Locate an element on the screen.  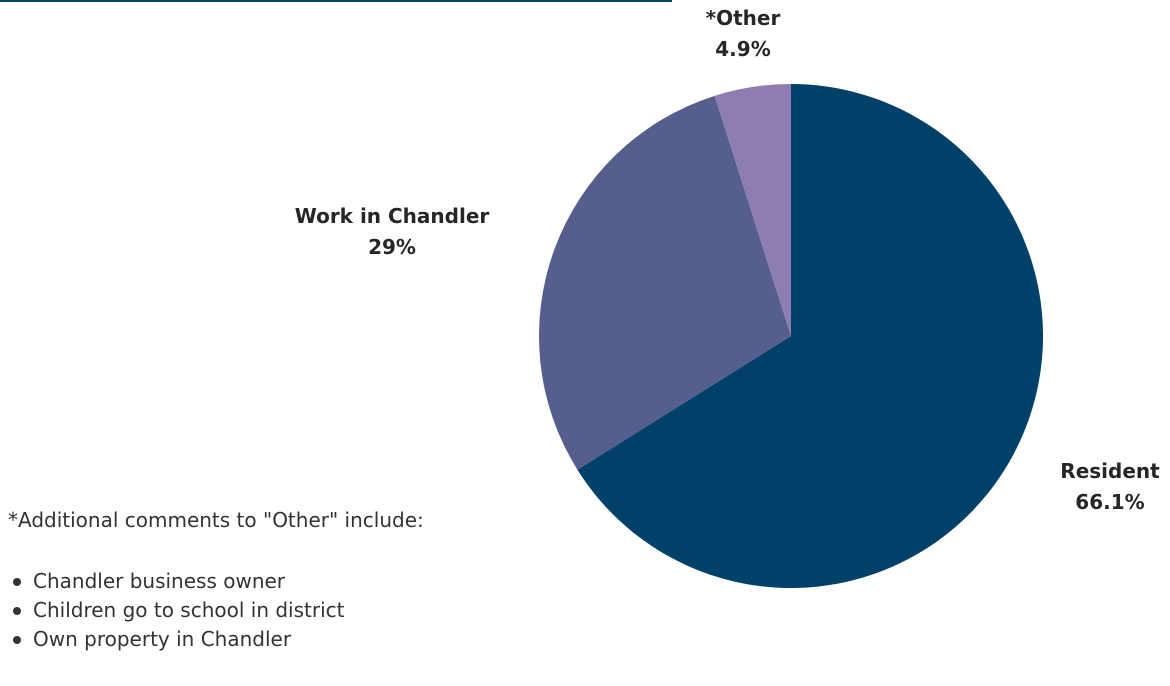
list-item: Chandler business owner is located at coordinates (216, 581).